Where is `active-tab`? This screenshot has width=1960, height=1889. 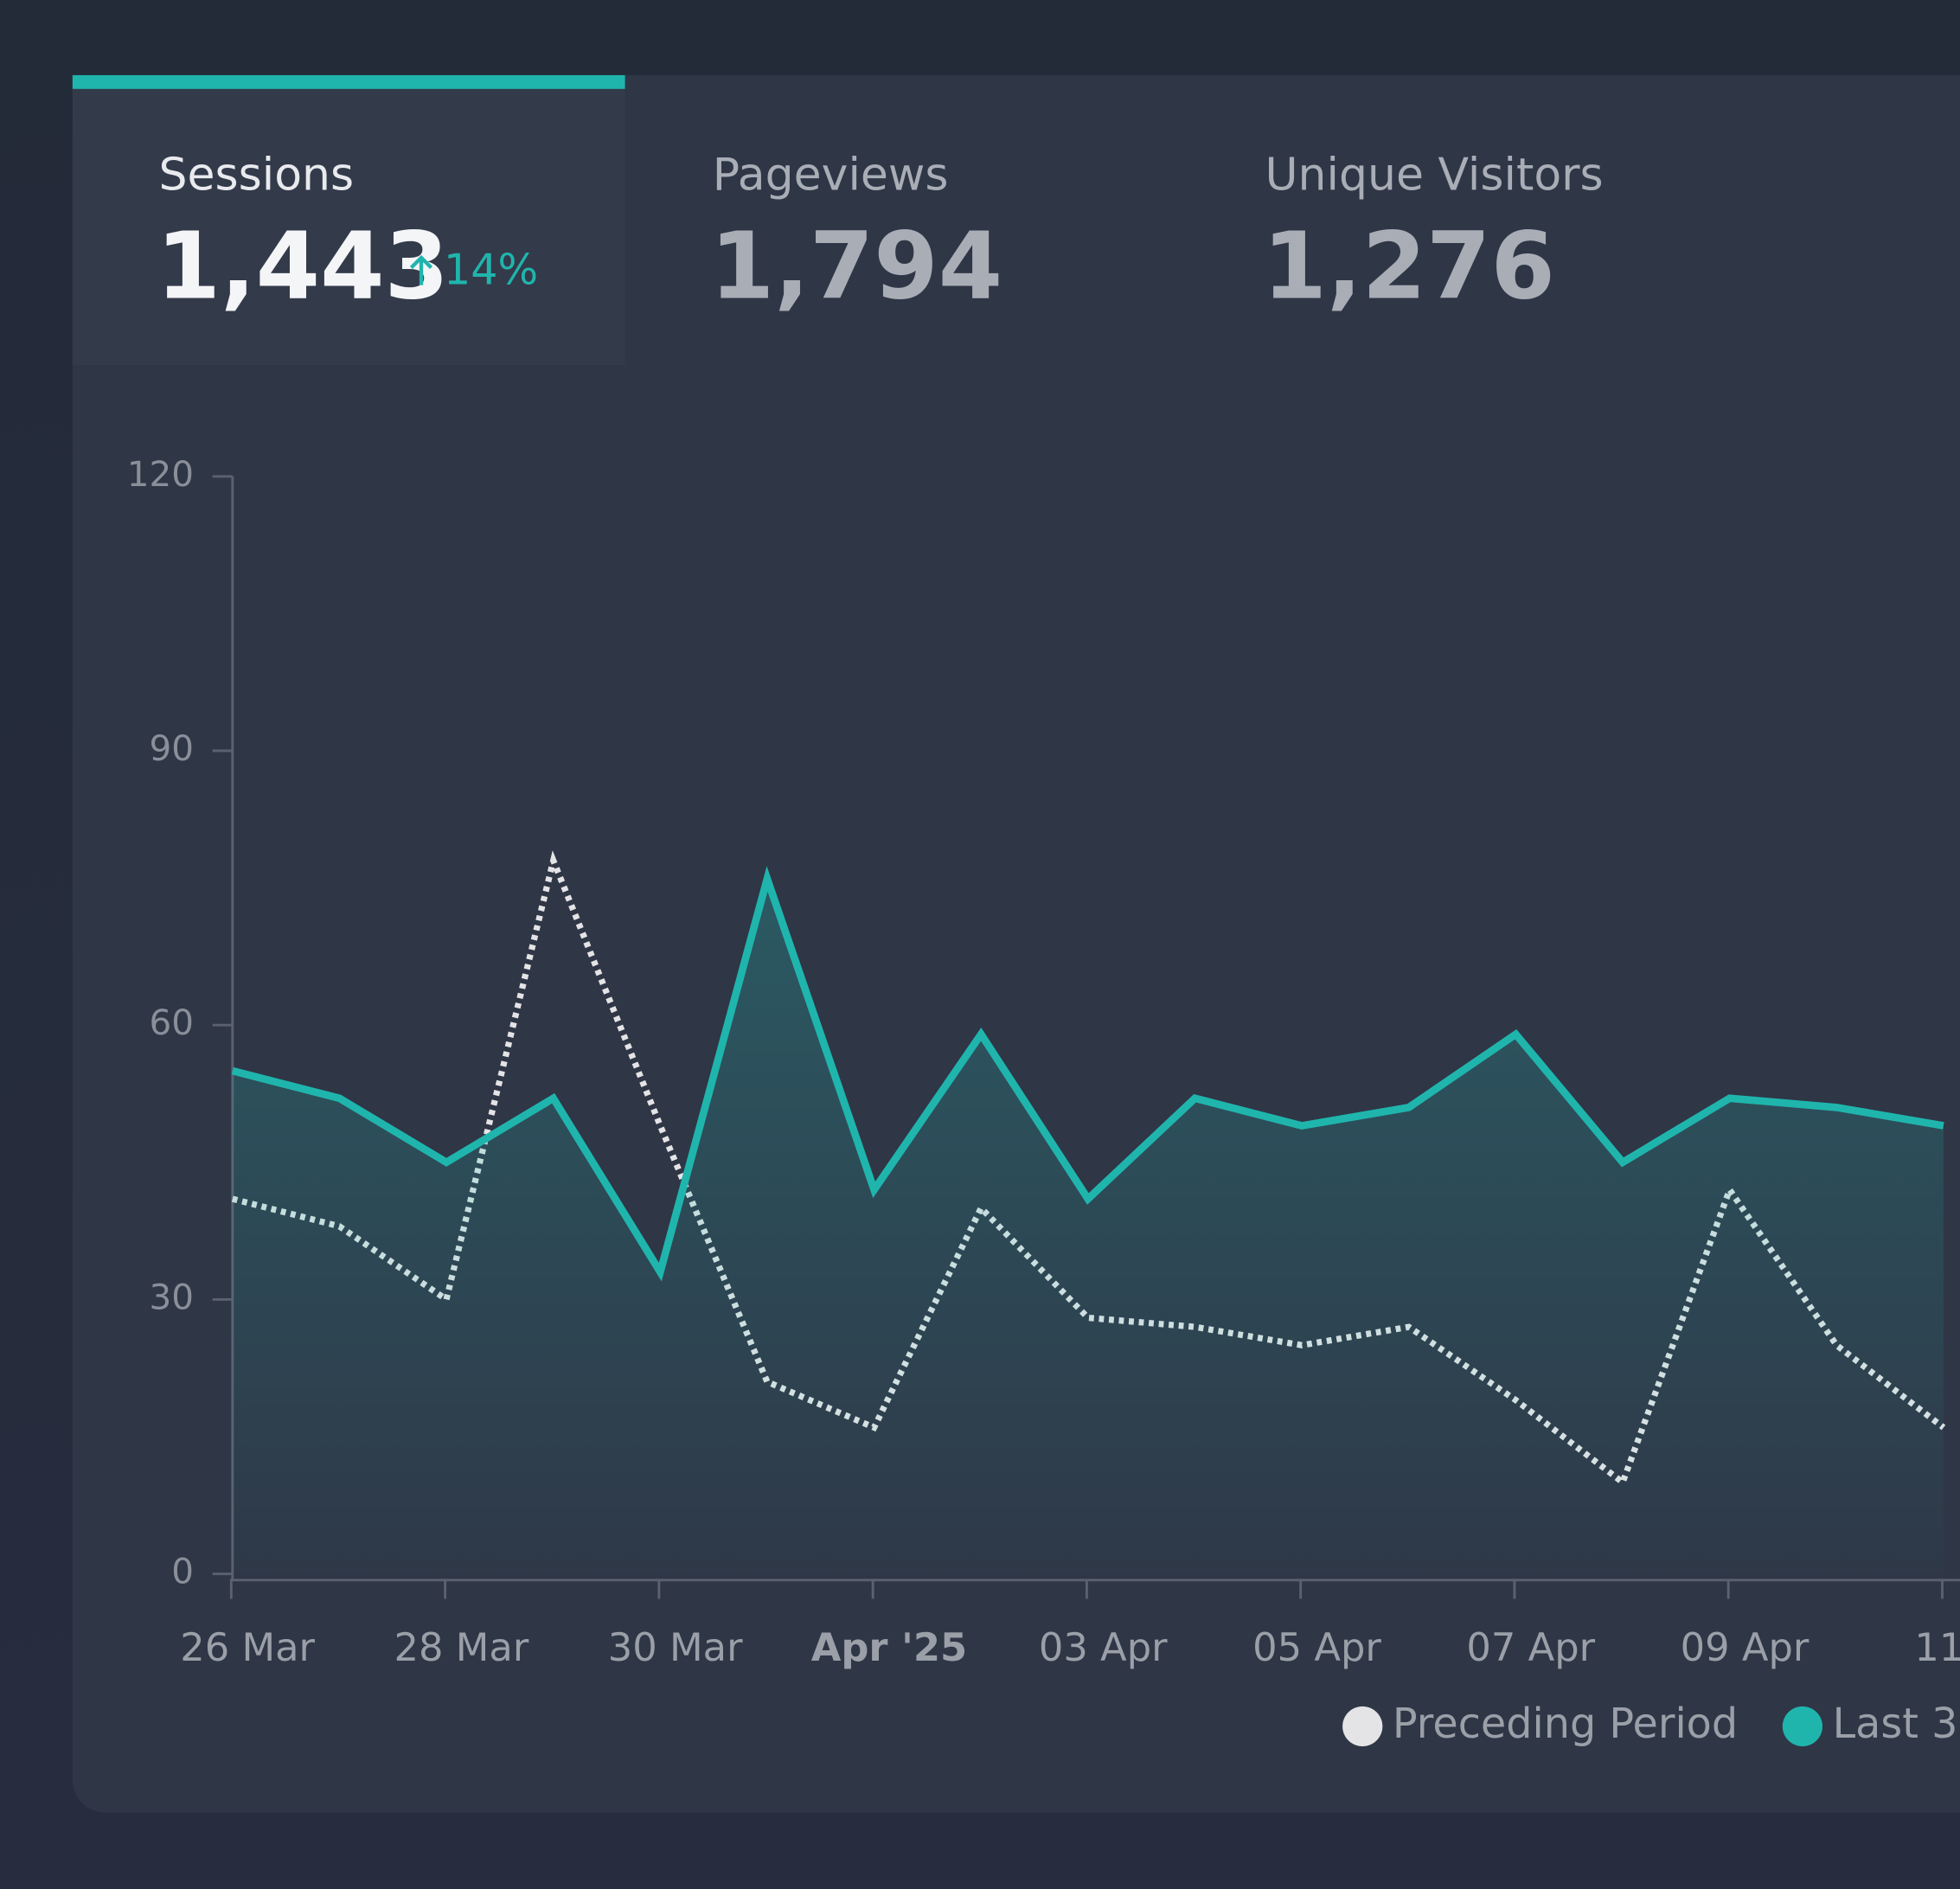
active-tab is located at coordinates (348, 220).